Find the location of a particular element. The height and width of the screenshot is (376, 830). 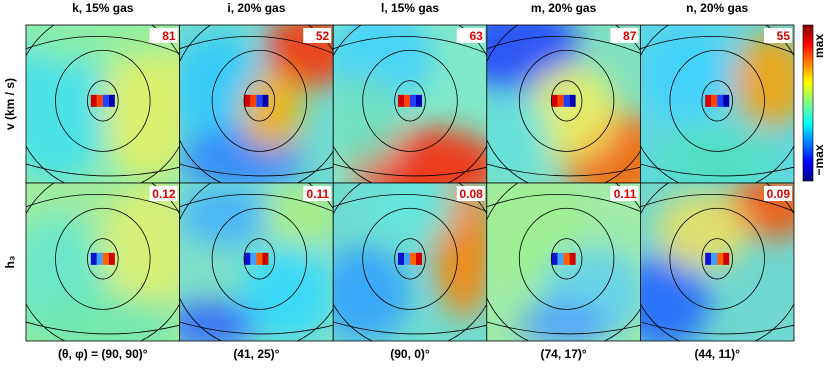

row-label: v (km / s) is located at coordinates (10, 104).